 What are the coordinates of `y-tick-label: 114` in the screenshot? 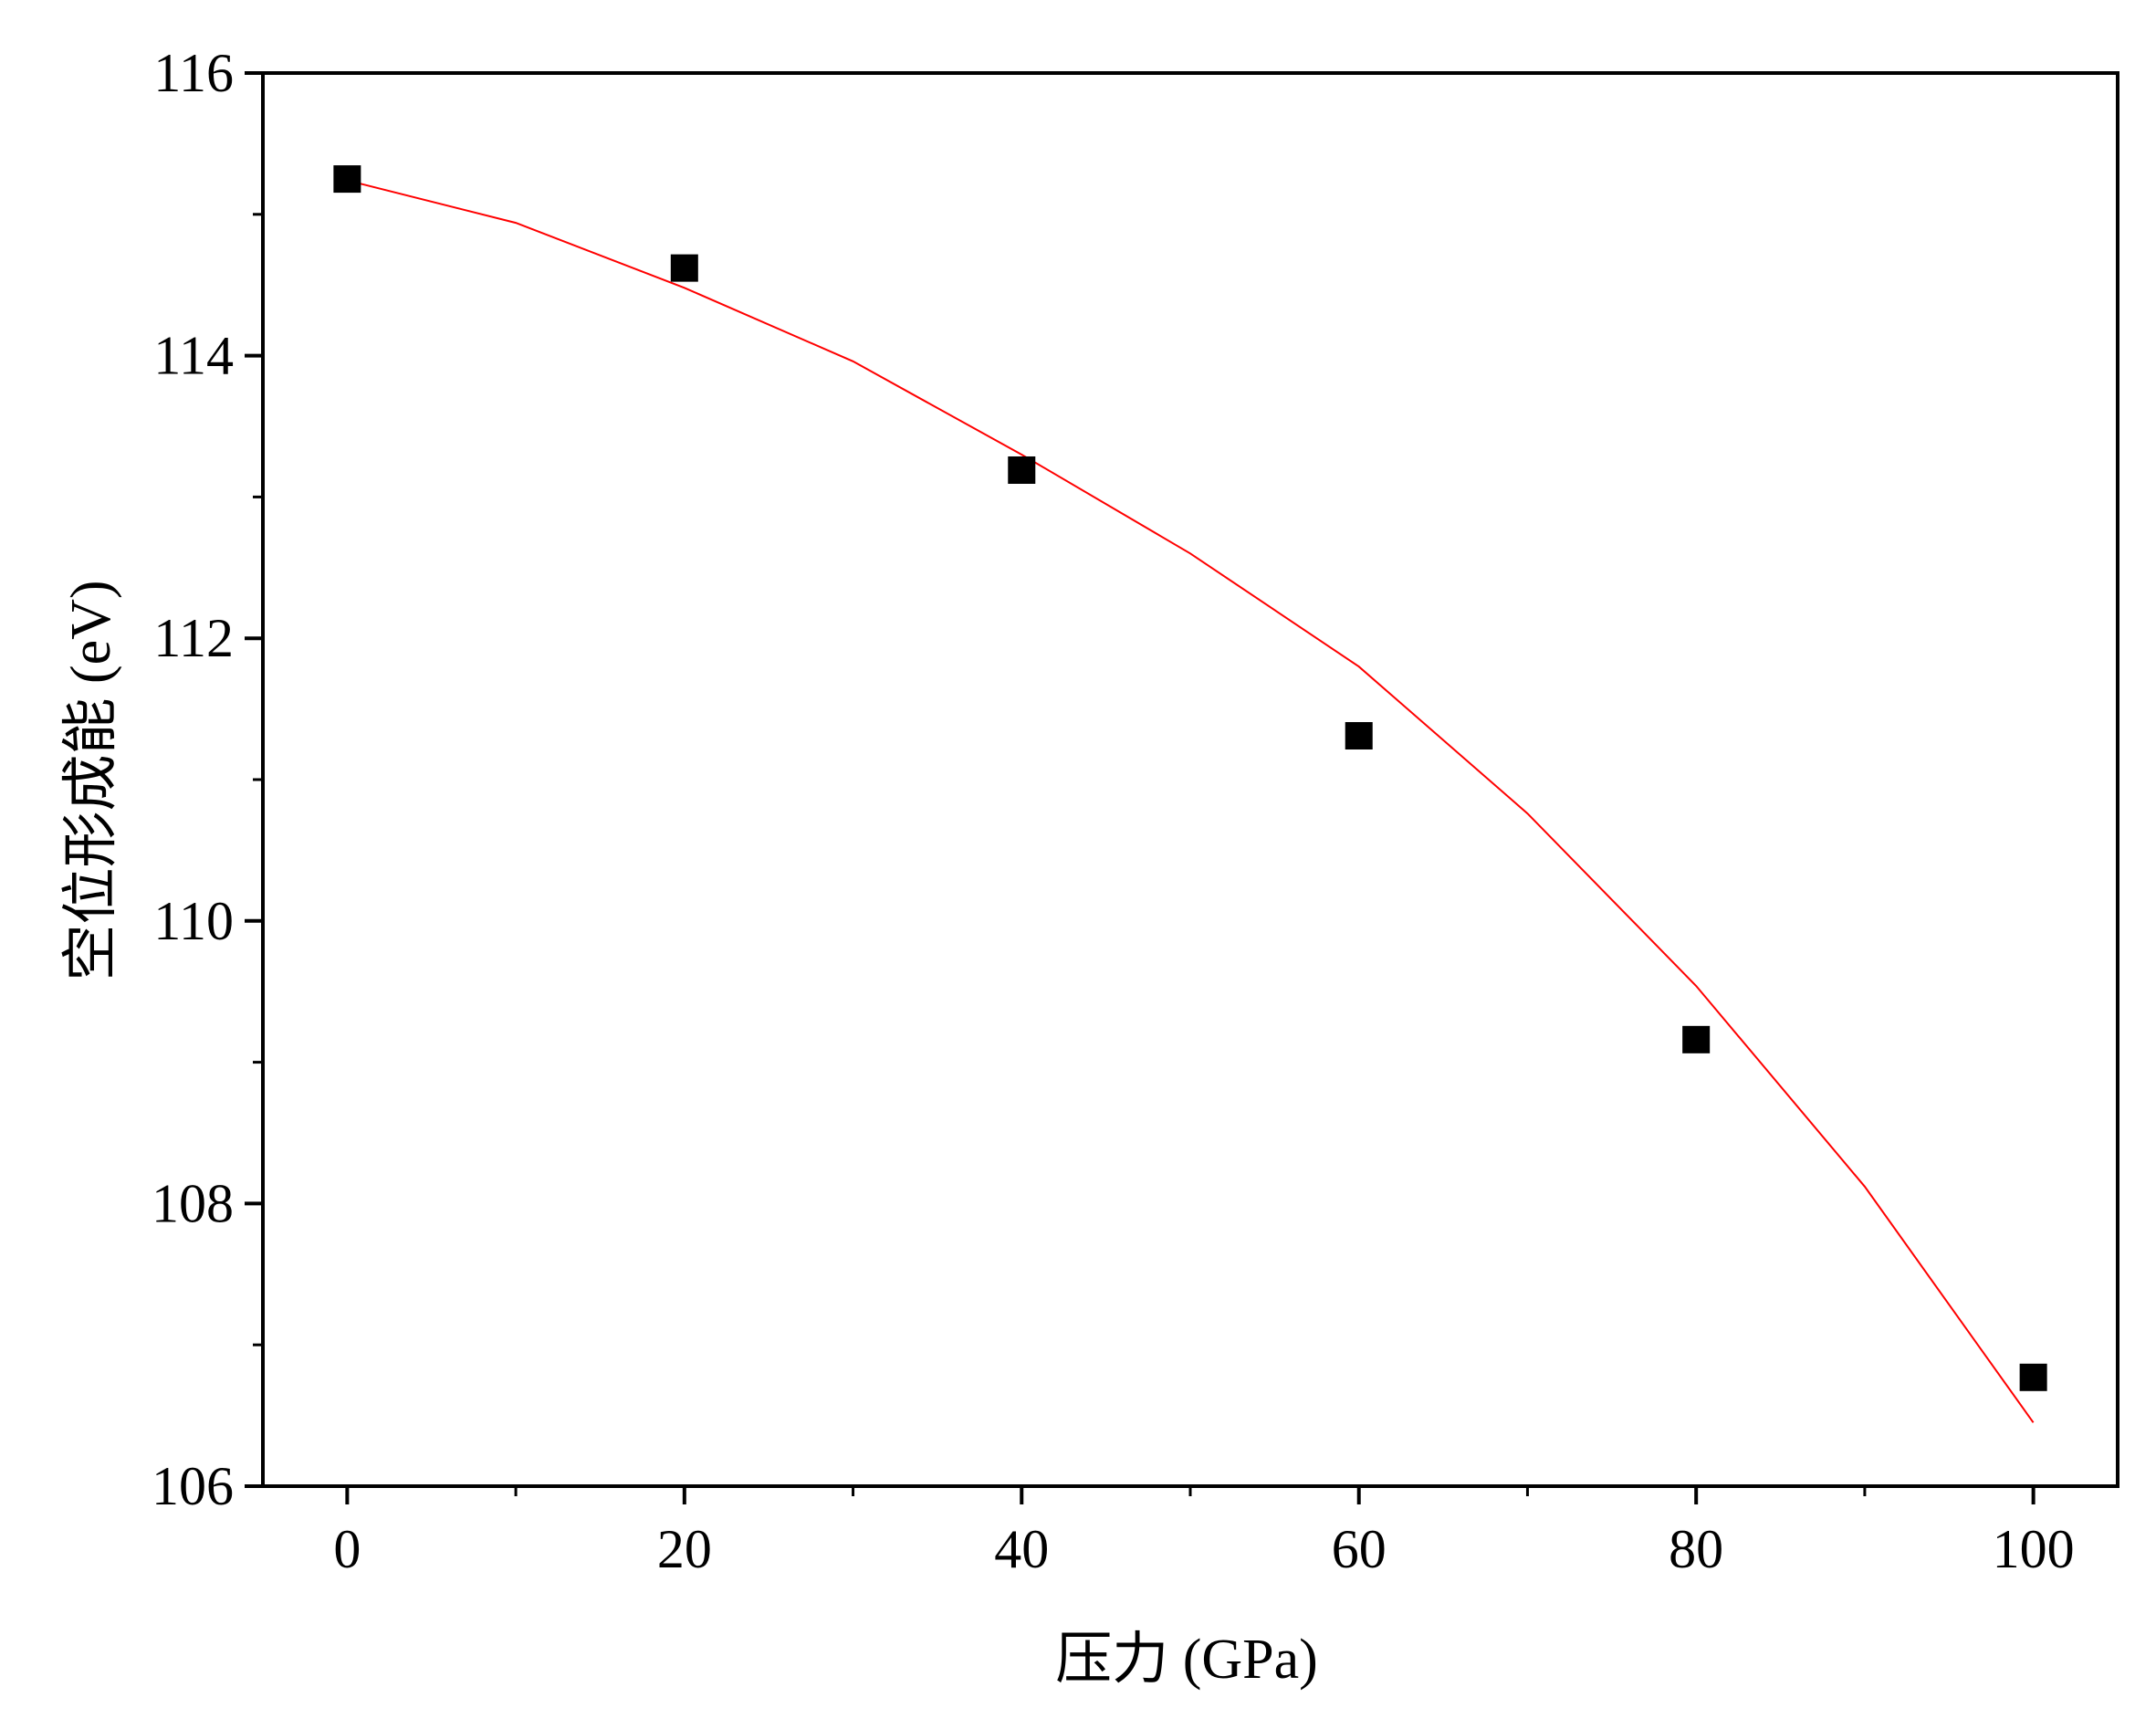 It's located at (194, 356).